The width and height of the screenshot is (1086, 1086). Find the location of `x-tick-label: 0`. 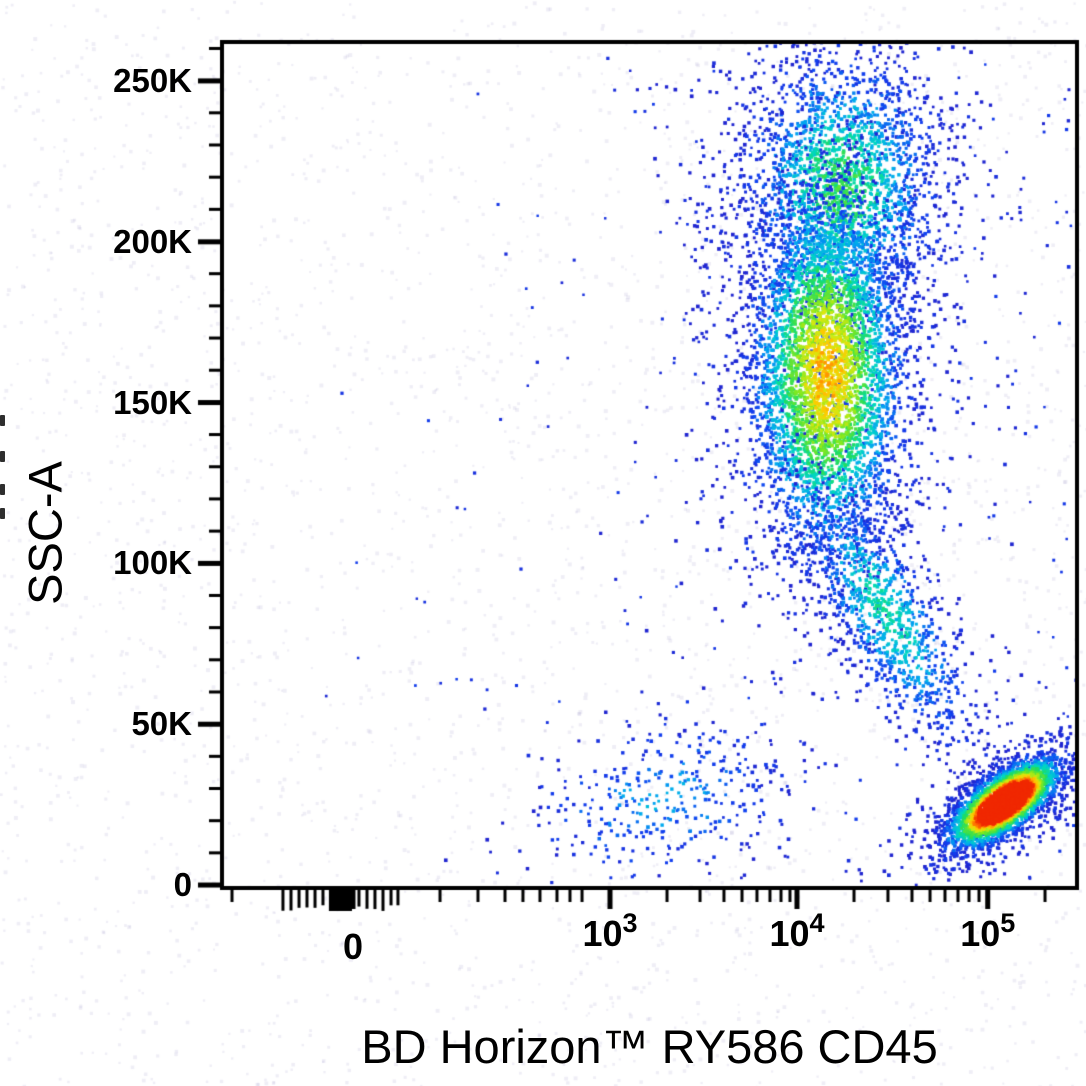

x-tick-label: 0 is located at coordinates (352, 946).